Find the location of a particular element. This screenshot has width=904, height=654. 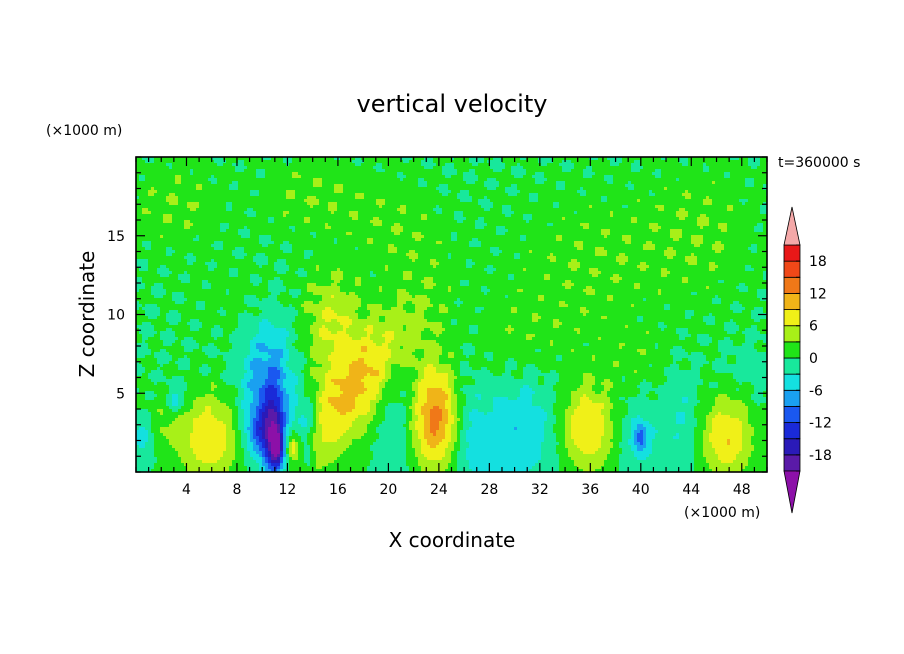

x-tick-label: 44 is located at coordinates (691, 490).